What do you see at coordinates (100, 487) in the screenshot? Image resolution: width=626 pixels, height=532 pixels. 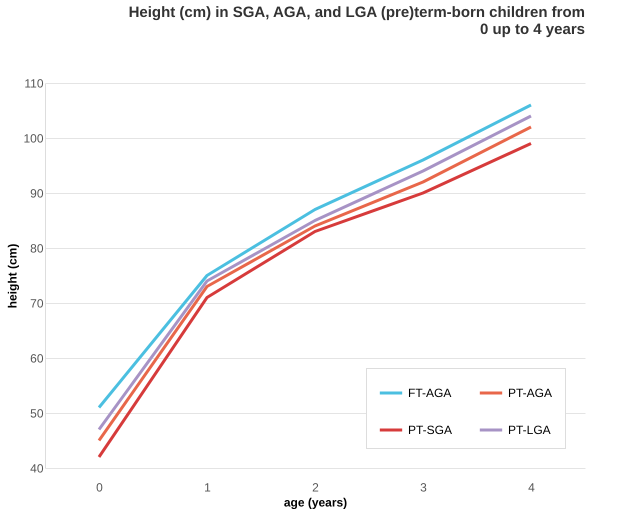 I see `x-tick-label: 0` at bounding box center [100, 487].